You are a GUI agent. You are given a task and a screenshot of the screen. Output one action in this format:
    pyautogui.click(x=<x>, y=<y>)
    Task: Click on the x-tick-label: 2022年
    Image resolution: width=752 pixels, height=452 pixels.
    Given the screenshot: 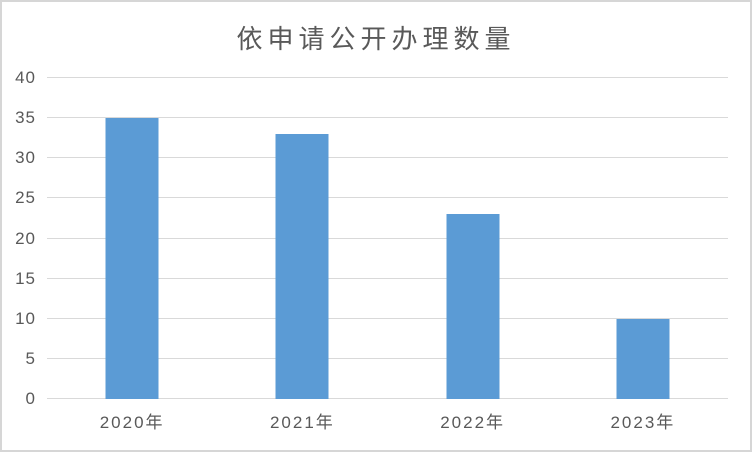 What is the action you would take?
    pyautogui.click(x=473, y=422)
    